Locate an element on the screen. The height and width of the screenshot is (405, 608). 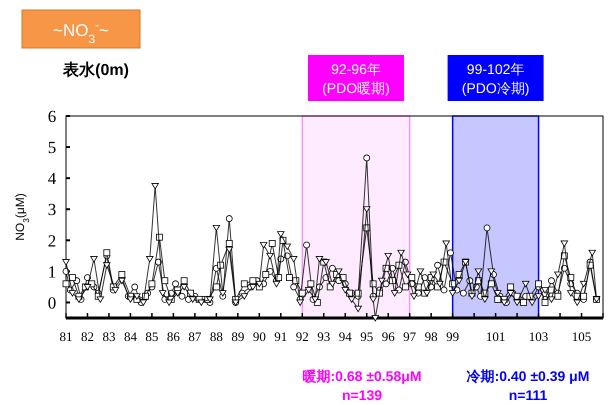
x-tick-label: 84 is located at coordinates (131, 336).